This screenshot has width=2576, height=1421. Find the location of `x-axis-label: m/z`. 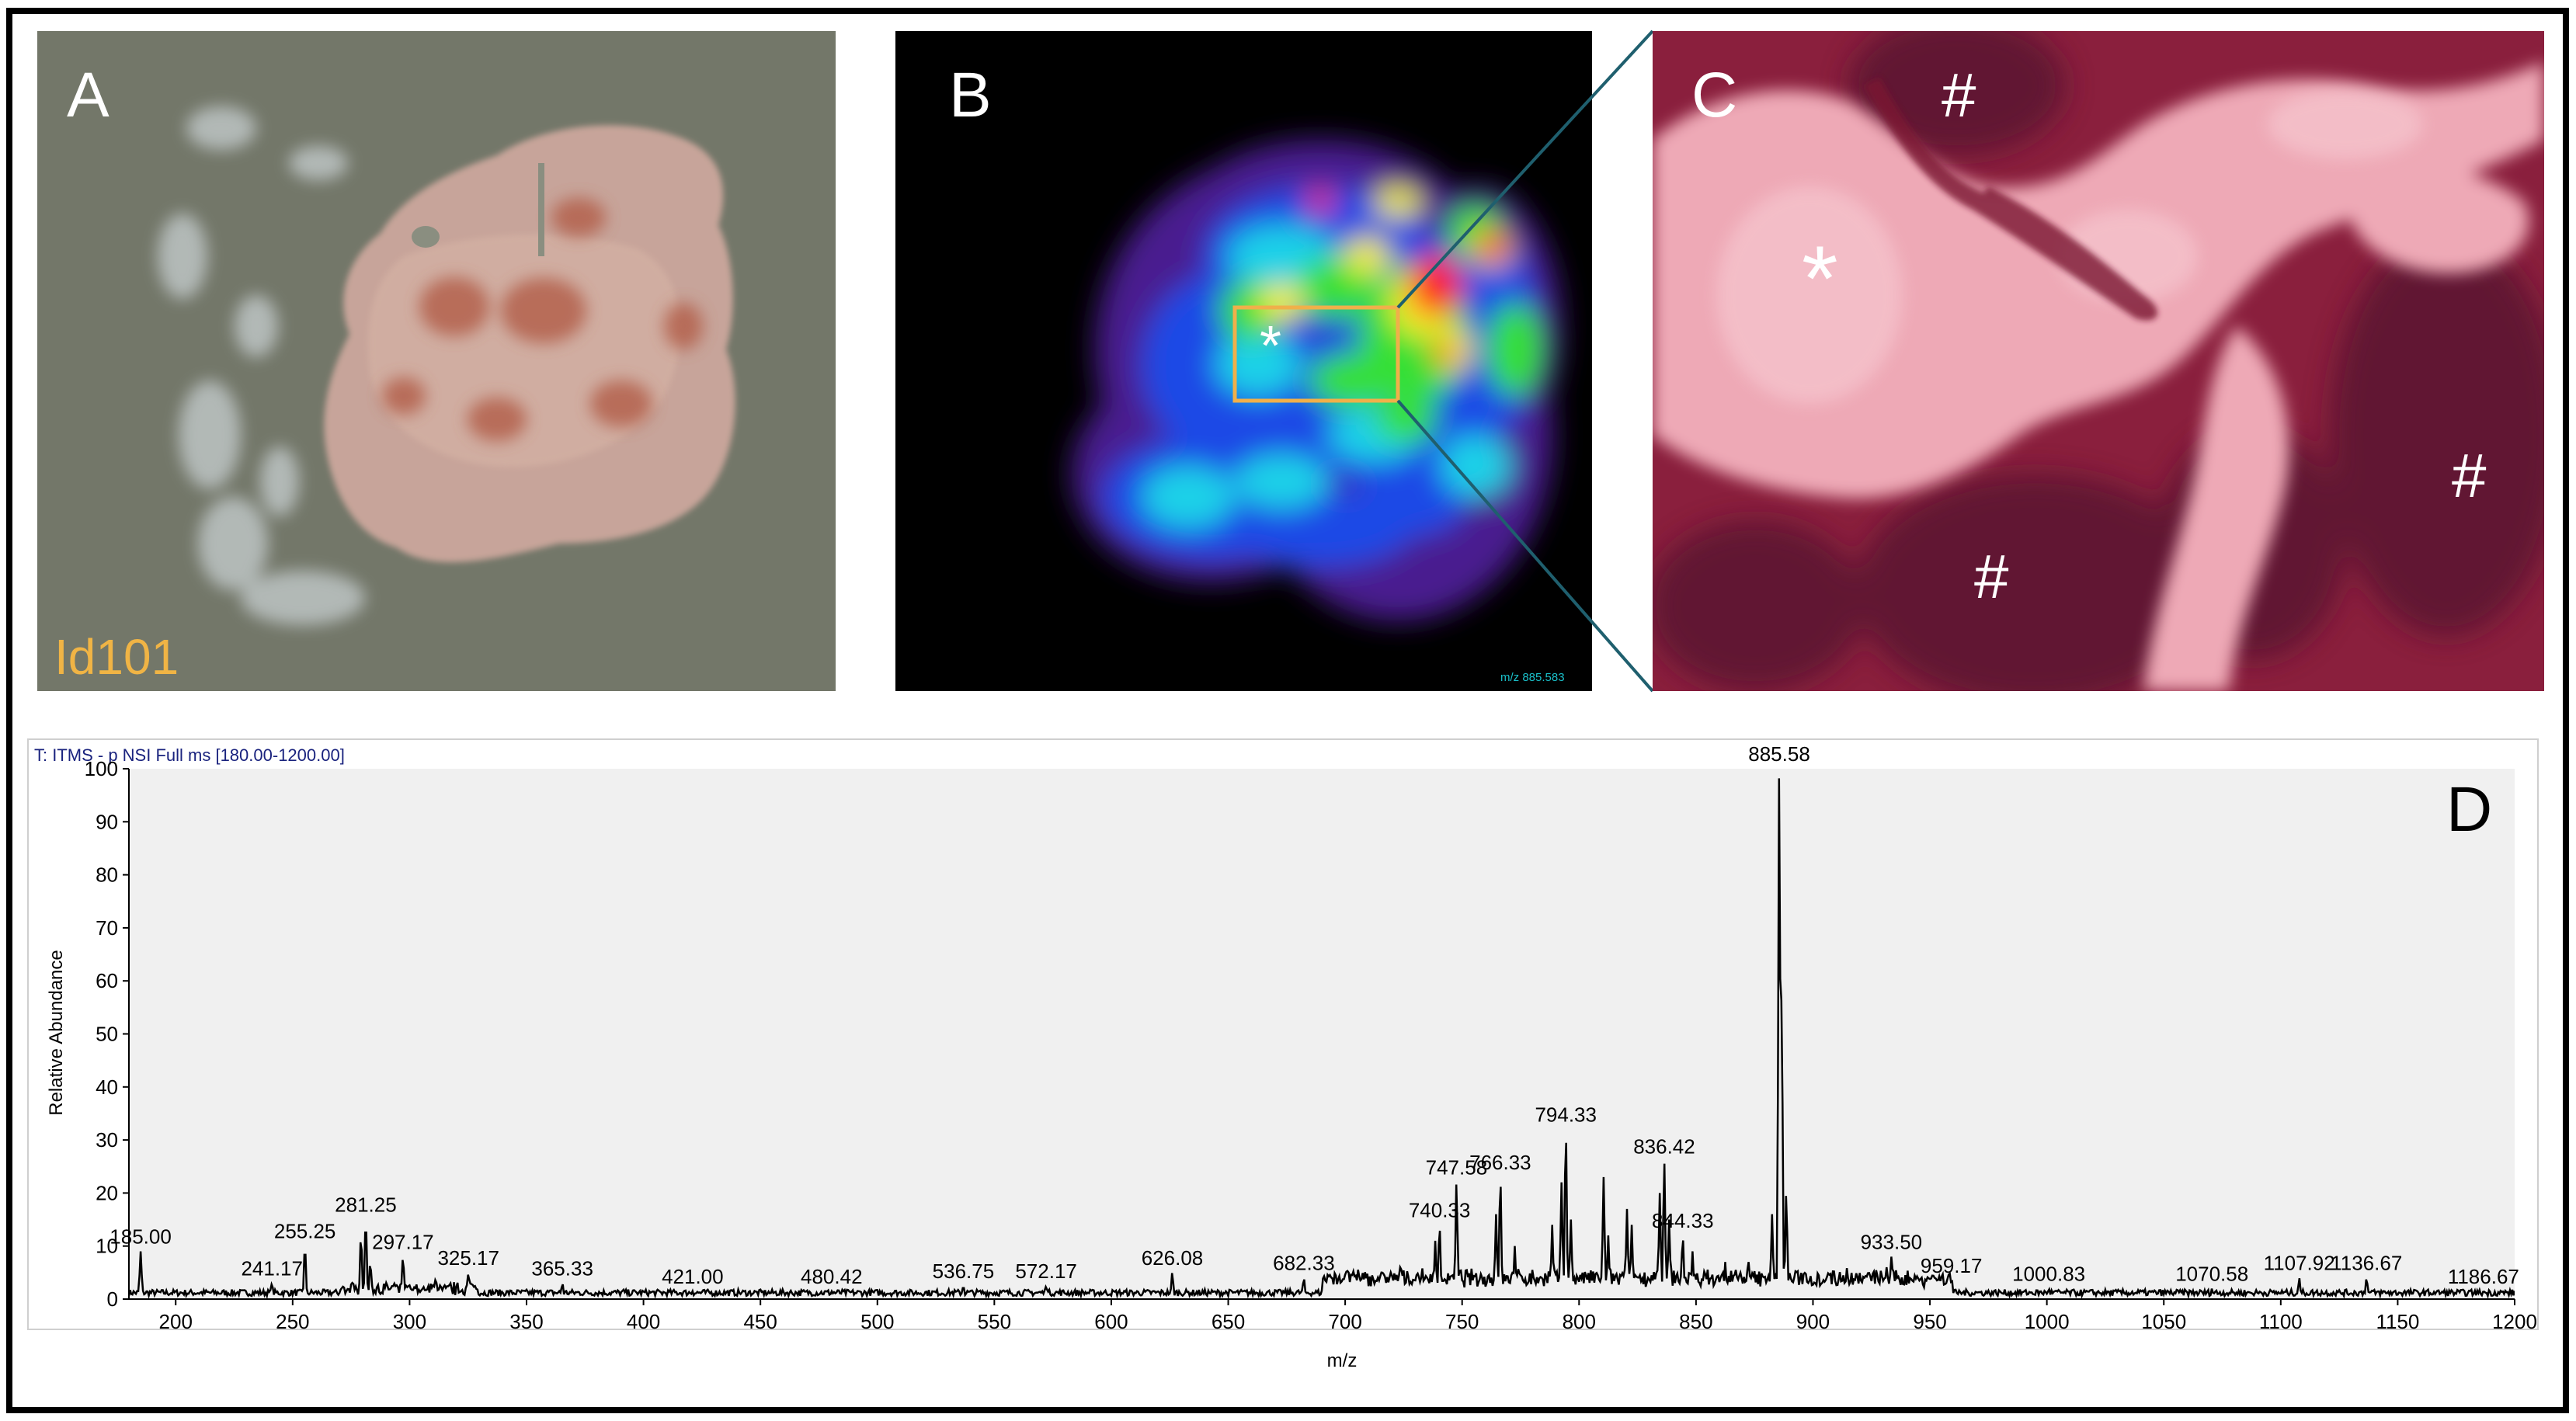

x-axis-label: m/z is located at coordinates (1342, 1360).